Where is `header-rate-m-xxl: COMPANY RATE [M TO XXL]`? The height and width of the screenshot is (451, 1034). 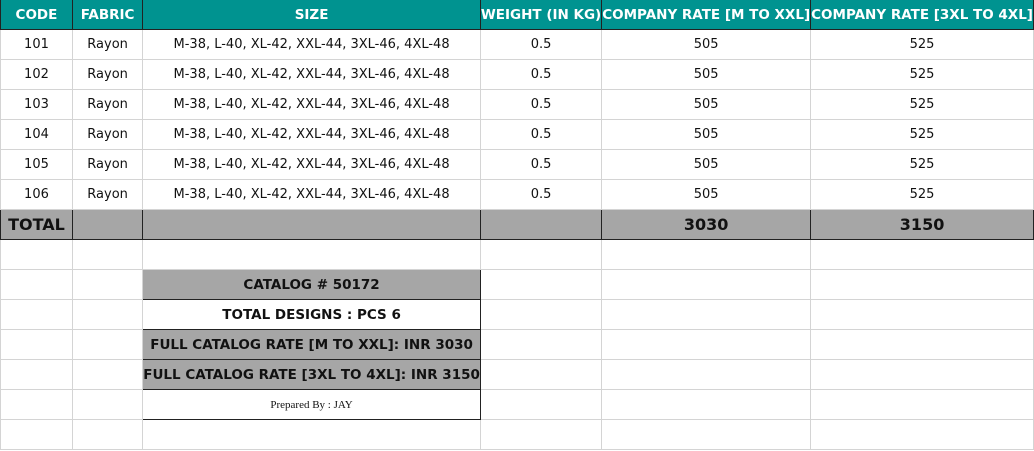 header-rate-m-xxl: COMPANY RATE [M TO XXL] is located at coordinates (706, 15).